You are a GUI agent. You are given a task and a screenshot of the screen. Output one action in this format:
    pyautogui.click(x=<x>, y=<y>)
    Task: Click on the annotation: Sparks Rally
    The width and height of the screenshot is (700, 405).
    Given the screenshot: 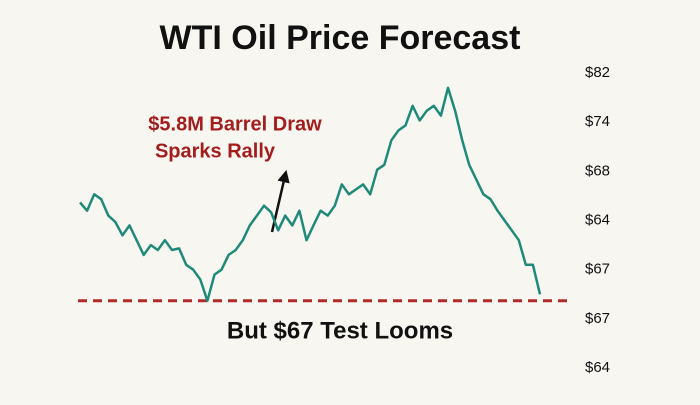 What is the action you would take?
    pyautogui.click(x=215, y=151)
    